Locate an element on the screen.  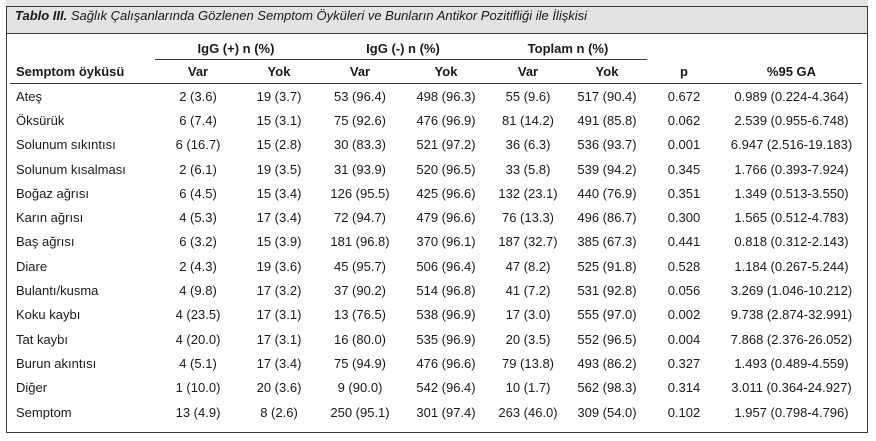
ci-cell: 1.349 (0.513-3.550) is located at coordinates (791, 193).